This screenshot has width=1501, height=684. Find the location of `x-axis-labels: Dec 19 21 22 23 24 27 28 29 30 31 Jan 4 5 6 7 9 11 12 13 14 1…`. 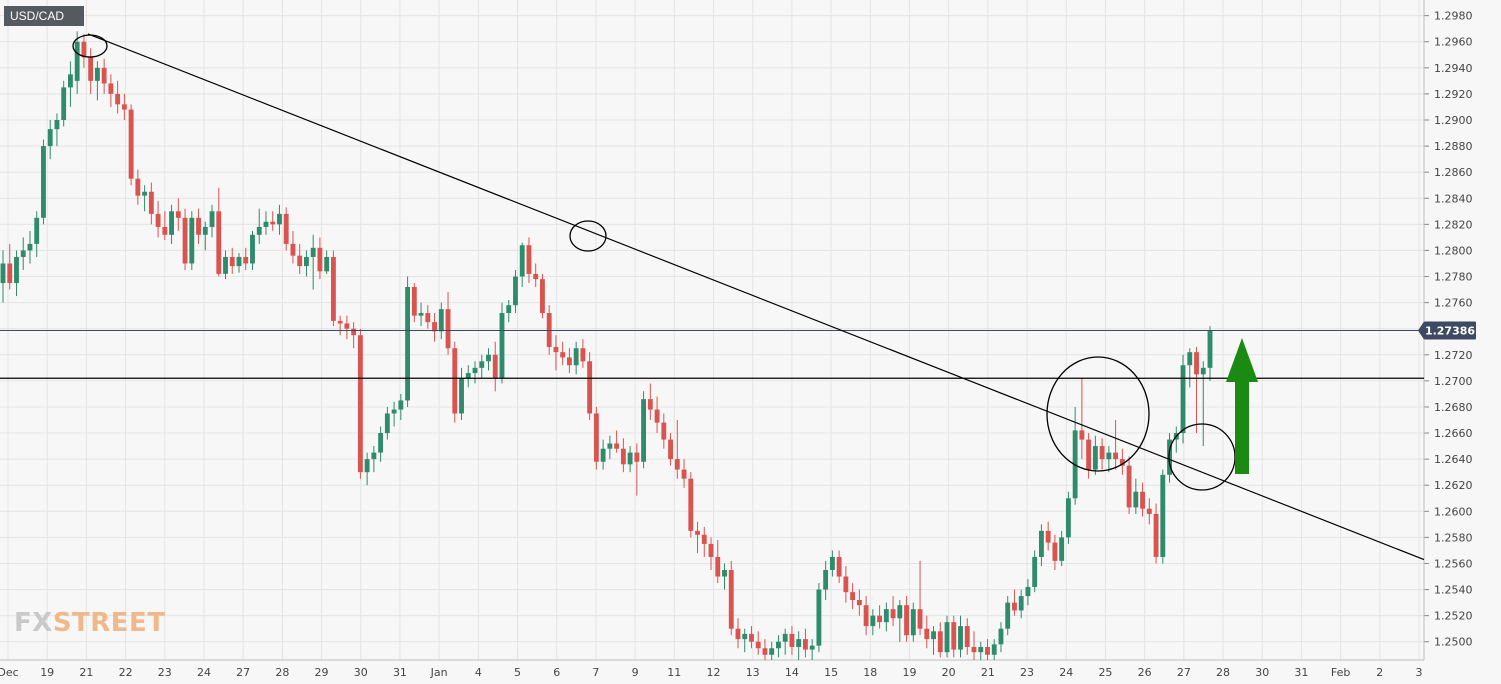

x-axis-labels: Dec 19 21 22 23 24 27 28 29 30 31 Jan 4 5 6 7 9 11 12 13 14 1… is located at coordinates (711, 672).